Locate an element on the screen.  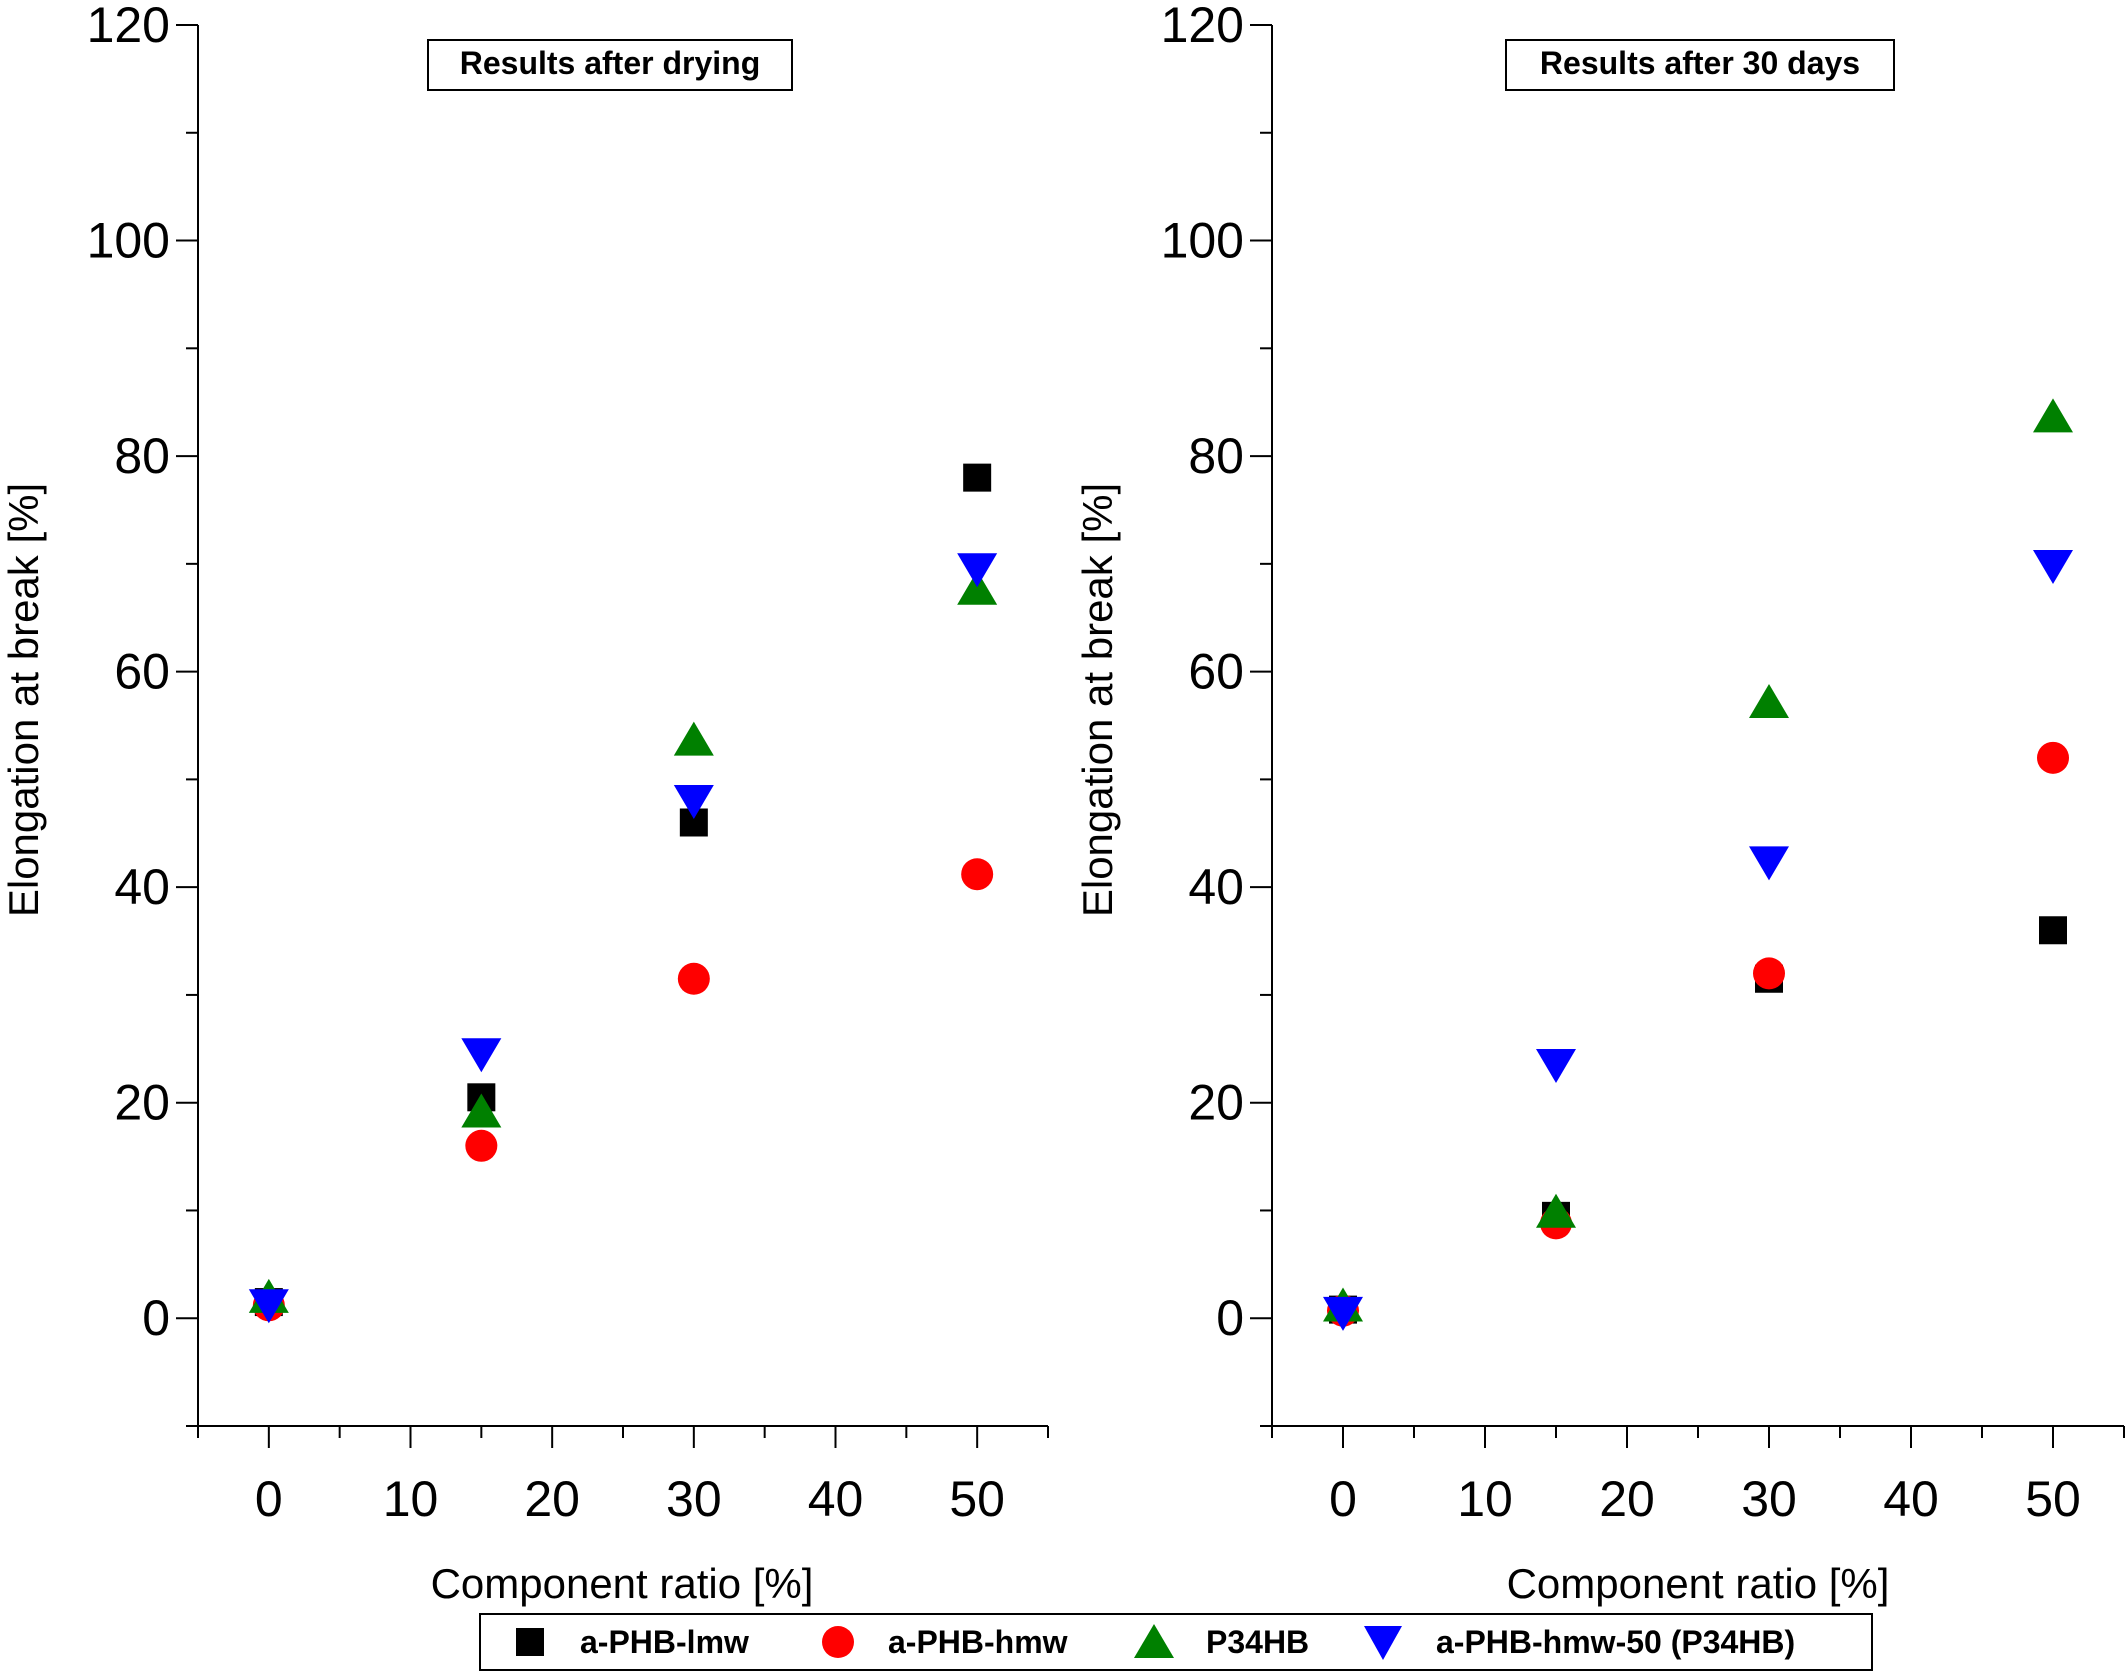
legend-item-p34hb: P34HB is located at coordinates (1221, 1642).